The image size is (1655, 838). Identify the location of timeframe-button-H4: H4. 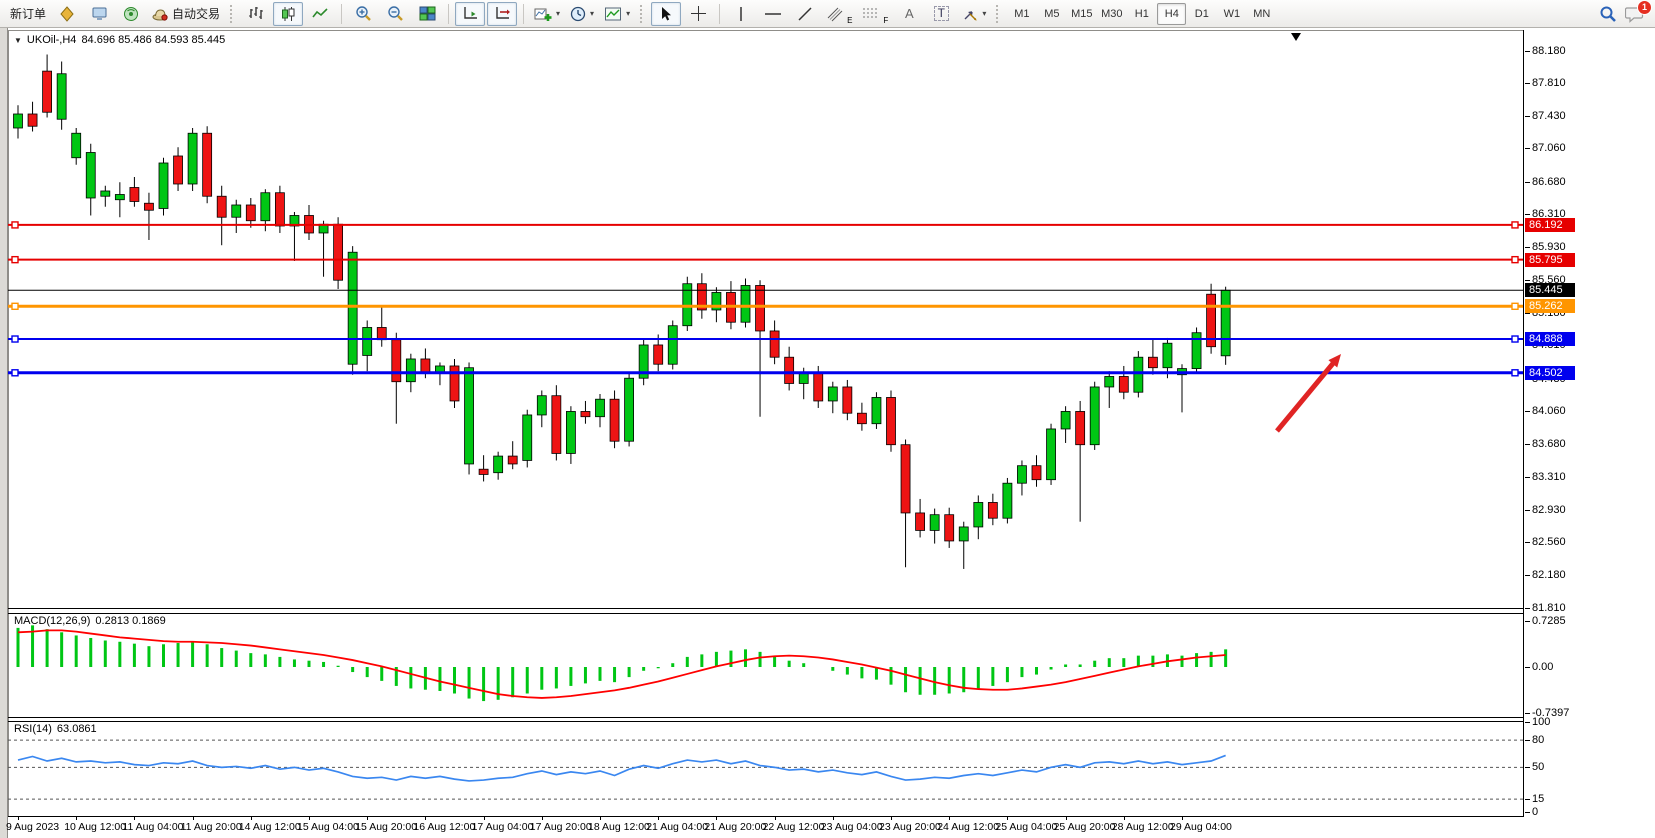
(1172, 13).